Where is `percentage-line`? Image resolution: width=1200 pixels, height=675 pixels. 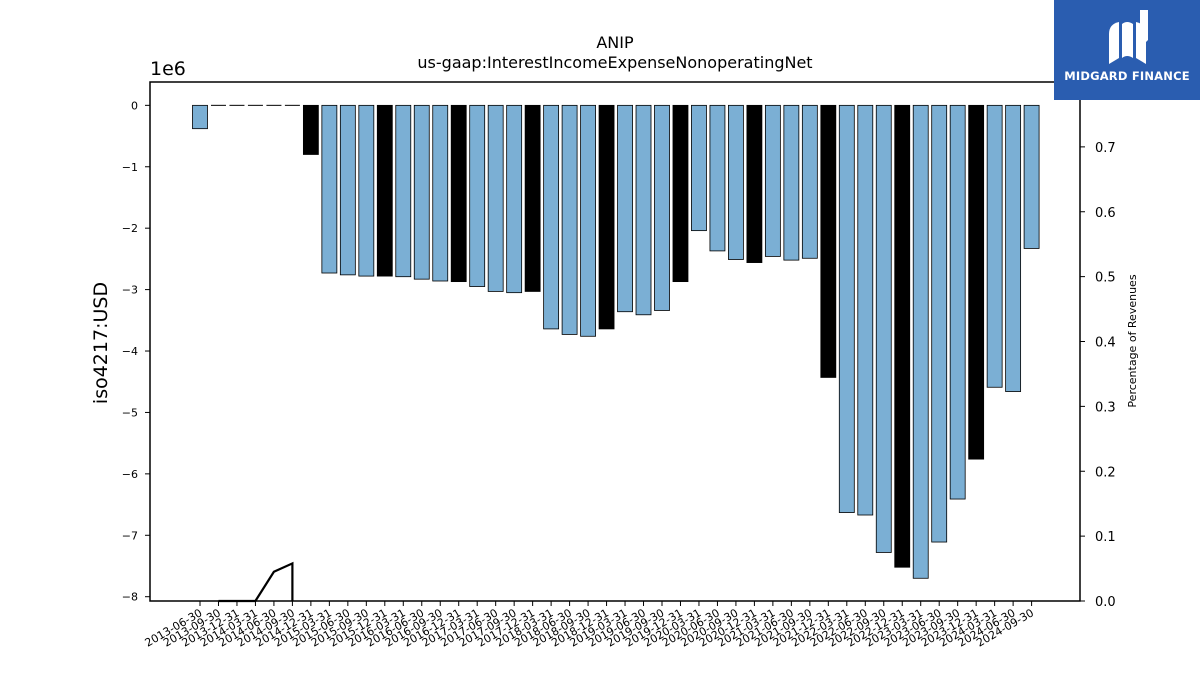 percentage-line is located at coordinates (256, 582).